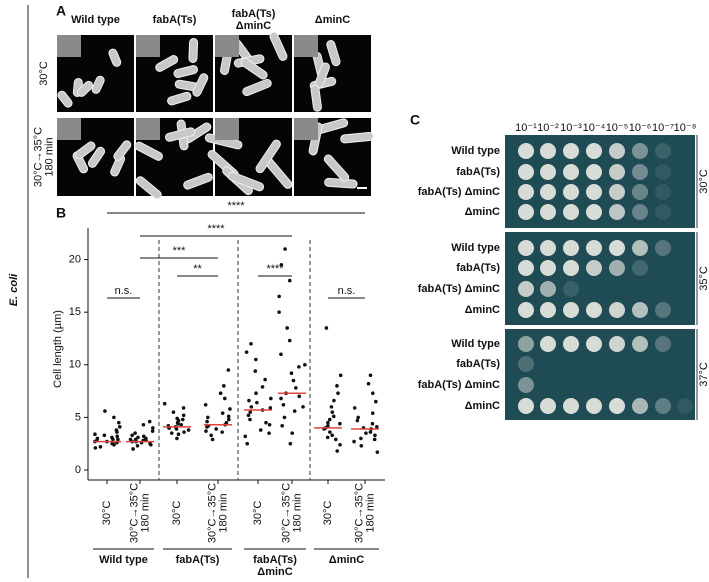  I want to click on y-axis-label: Cell length (µm), so click(58, 349).